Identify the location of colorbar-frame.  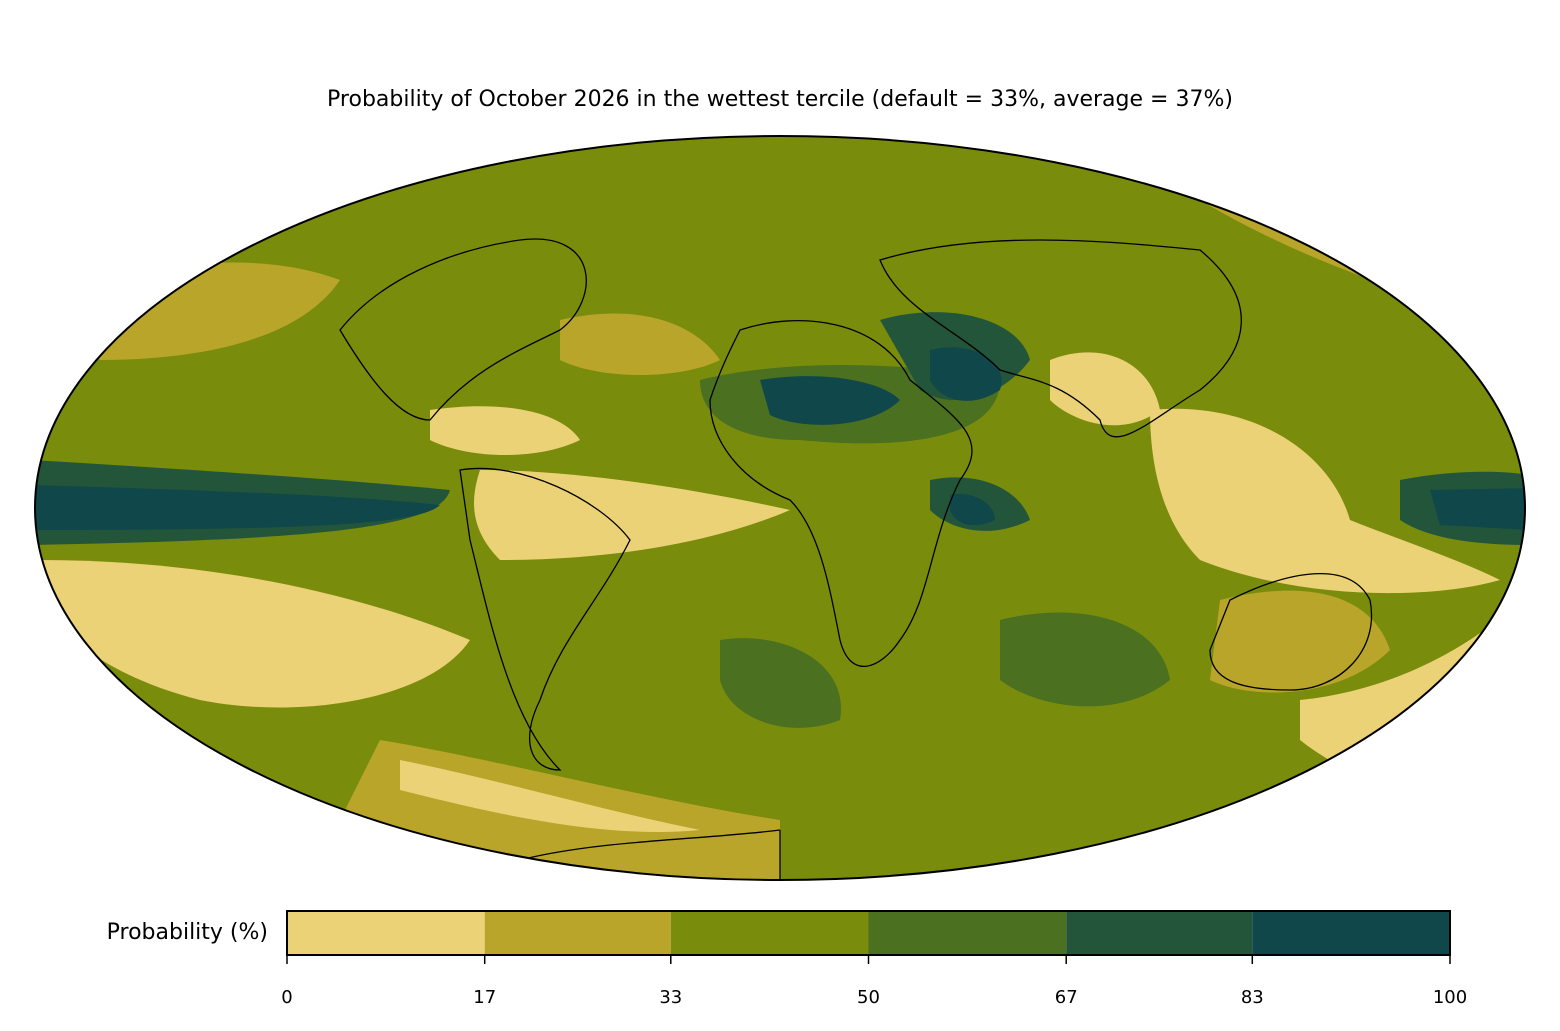
(868, 933).